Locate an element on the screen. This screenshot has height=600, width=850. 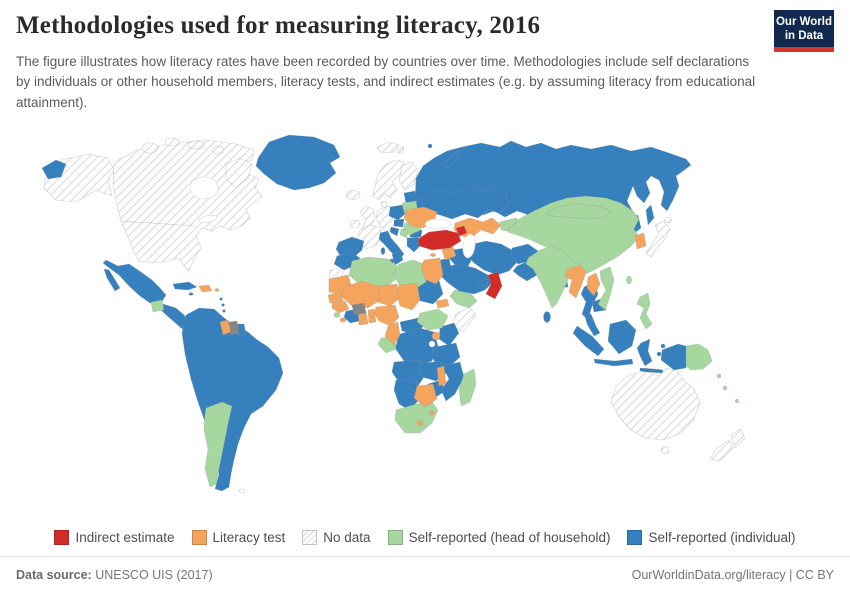
country-iran is located at coordinates (492, 258).